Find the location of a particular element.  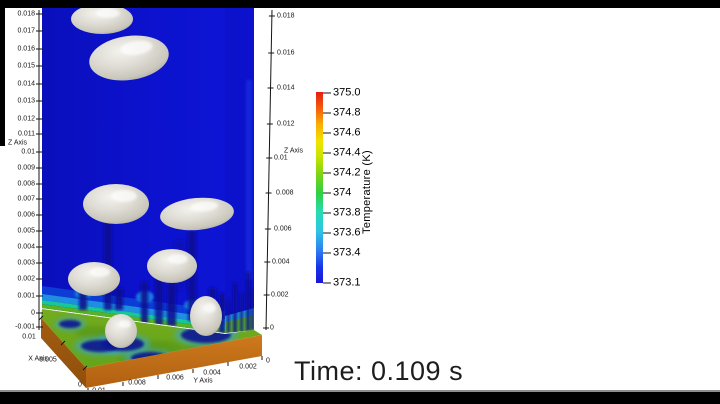

right-z-axis-ticks is located at coordinates (269, 172).